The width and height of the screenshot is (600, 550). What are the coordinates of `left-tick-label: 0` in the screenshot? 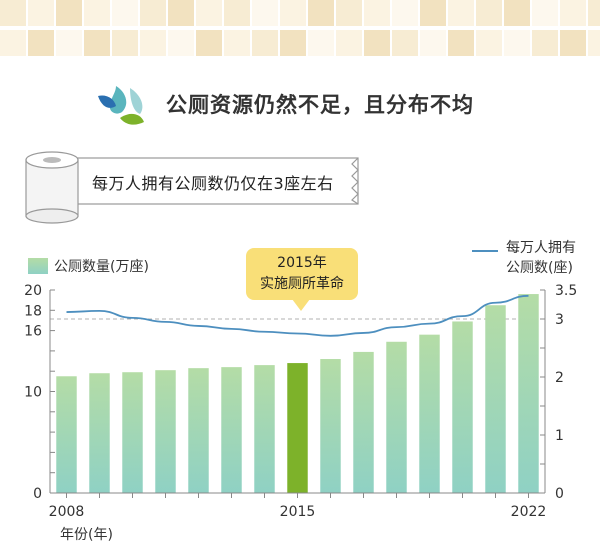 It's located at (37, 494).